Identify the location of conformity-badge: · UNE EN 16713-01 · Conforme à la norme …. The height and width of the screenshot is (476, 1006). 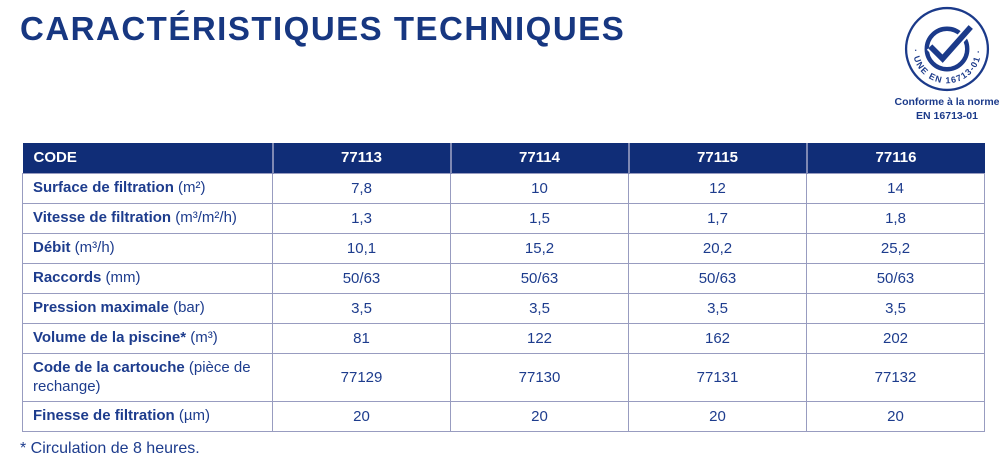
(945, 64).